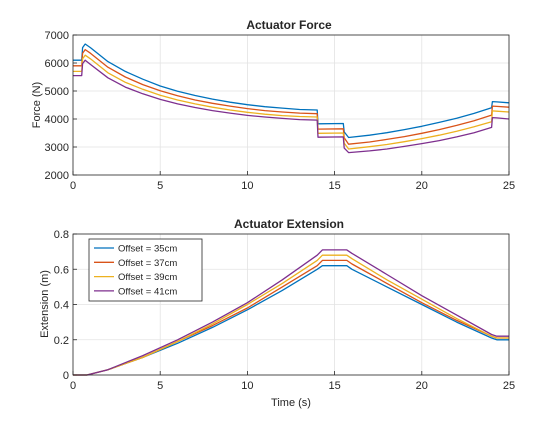 This screenshot has width=560, height=425. What do you see at coordinates (57, 120) in the screenshot?
I see `force-ytick-label: 4000` at bounding box center [57, 120].